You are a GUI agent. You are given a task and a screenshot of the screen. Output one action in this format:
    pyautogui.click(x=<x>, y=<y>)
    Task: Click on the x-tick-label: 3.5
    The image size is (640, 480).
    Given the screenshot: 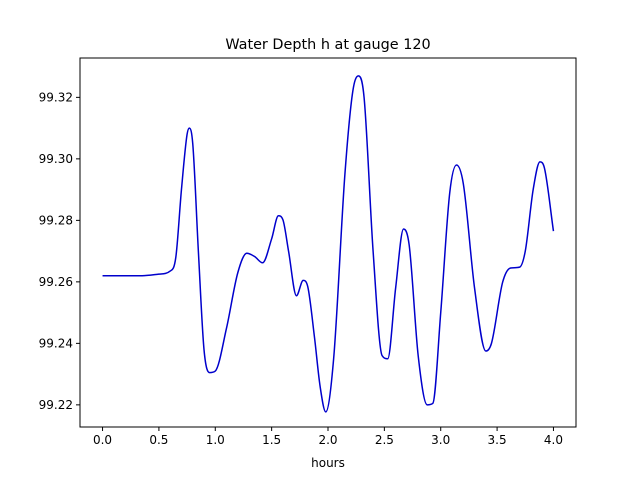 What is the action you would take?
    pyautogui.click(x=497, y=440)
    